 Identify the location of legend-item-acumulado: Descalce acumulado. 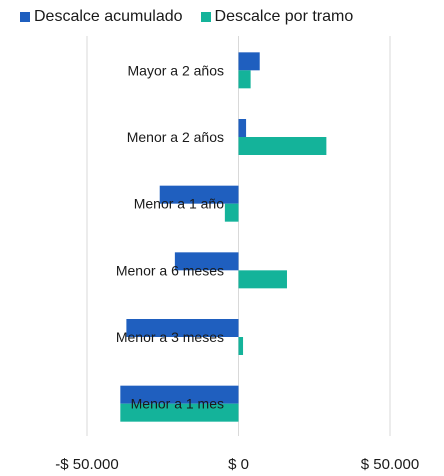
(101, 17).